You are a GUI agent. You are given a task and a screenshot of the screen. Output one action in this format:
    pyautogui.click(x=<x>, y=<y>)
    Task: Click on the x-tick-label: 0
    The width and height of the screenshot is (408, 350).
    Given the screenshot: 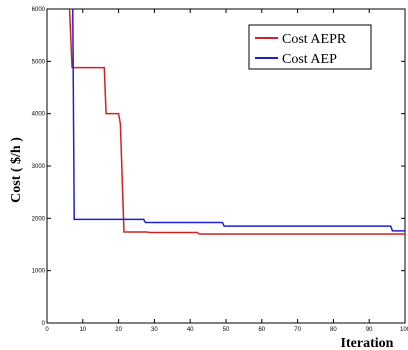 What is the action you would take?
    pyautogui.click(x=47, y=330)
    